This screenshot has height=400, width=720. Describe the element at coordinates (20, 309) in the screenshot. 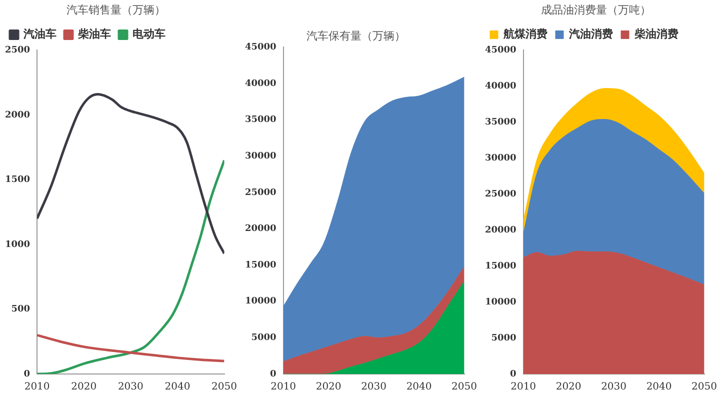

I see `y-tick-label: 500` at that location.